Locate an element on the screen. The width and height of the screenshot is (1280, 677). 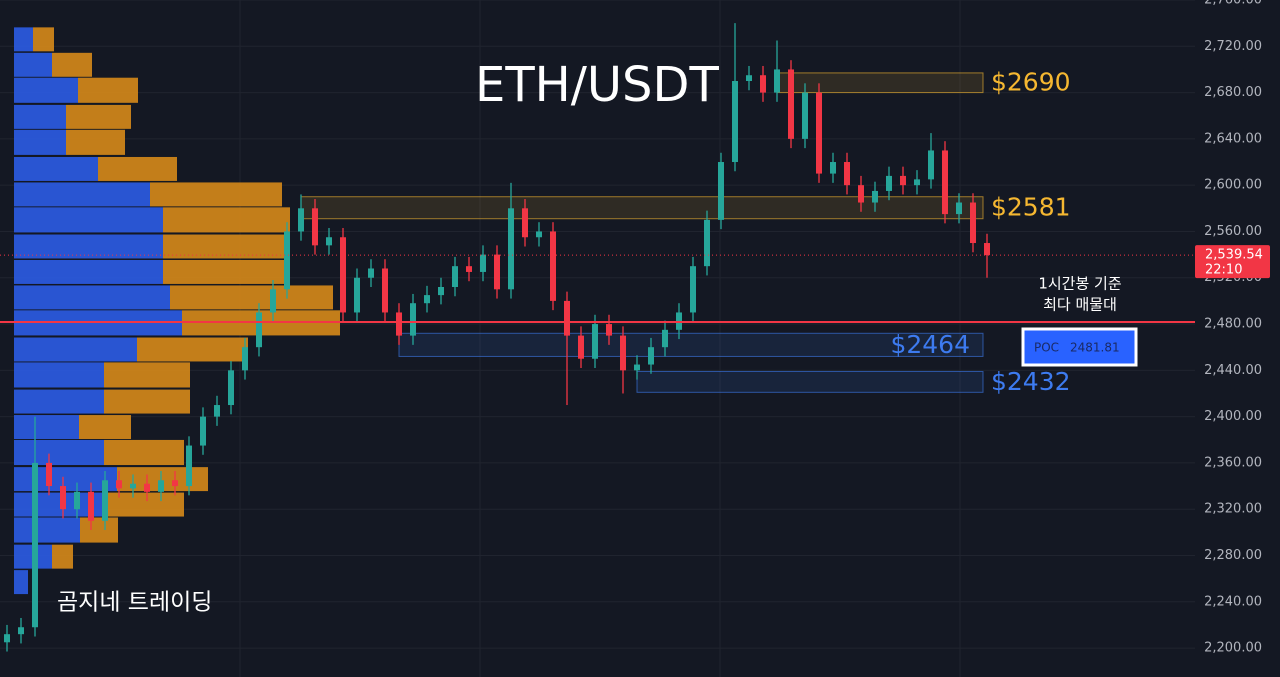
y-tick-label: 2,560.00 is located at coordinates (1233, 231).